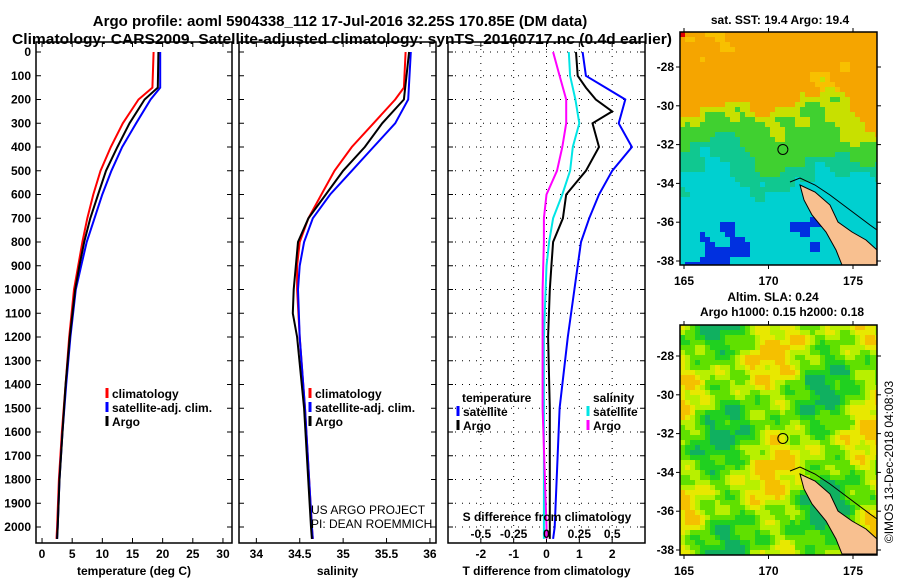  What do you see at coordinates (21, 218) in the screenshot?
I see `y-tick-label: 700` at bounding box center [21, 218].